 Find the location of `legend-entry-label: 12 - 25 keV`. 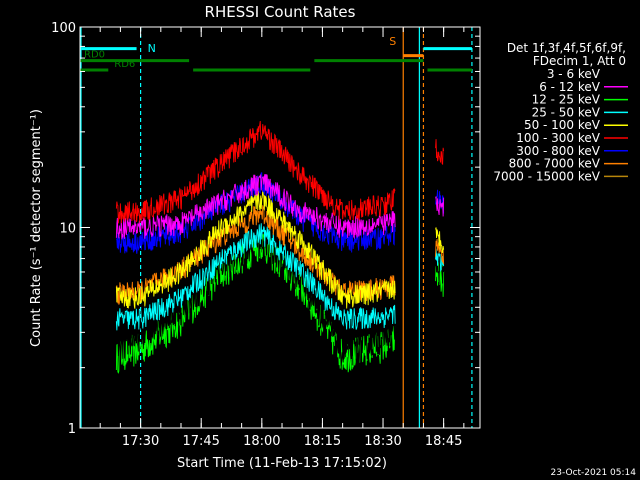

legend-entry-label: 12 - 25 keV is located at coordinates (566, 100).